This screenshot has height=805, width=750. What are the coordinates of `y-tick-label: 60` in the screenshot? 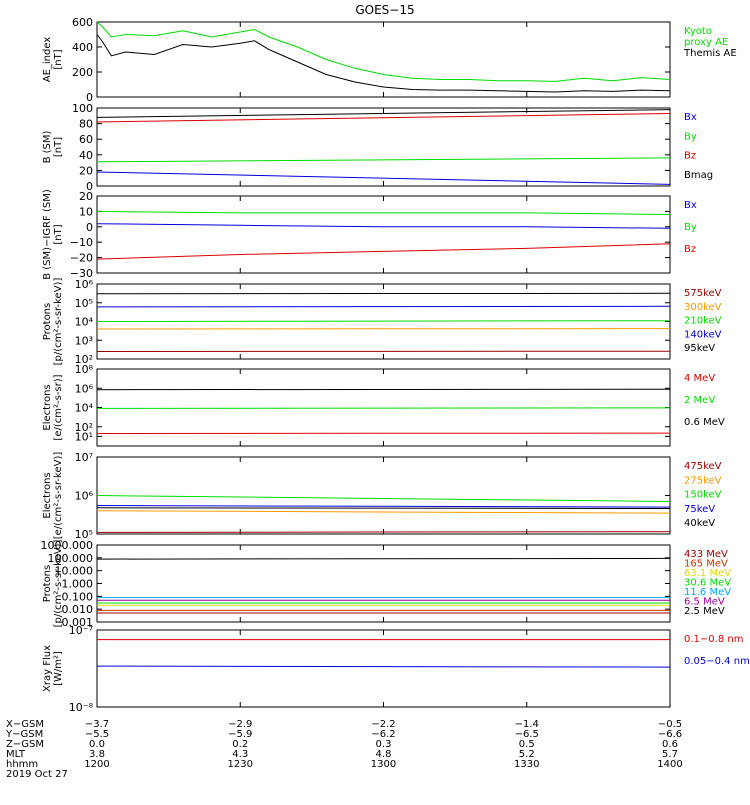 It's located at (86, 139).